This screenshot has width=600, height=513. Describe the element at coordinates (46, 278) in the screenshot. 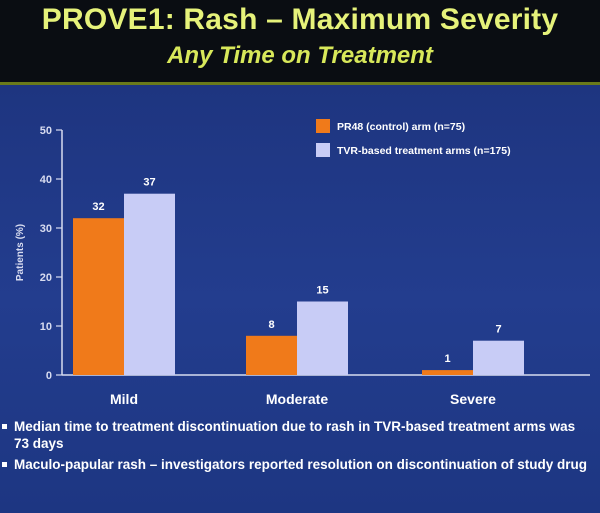

I see `y-tick-label: 20` at that location.